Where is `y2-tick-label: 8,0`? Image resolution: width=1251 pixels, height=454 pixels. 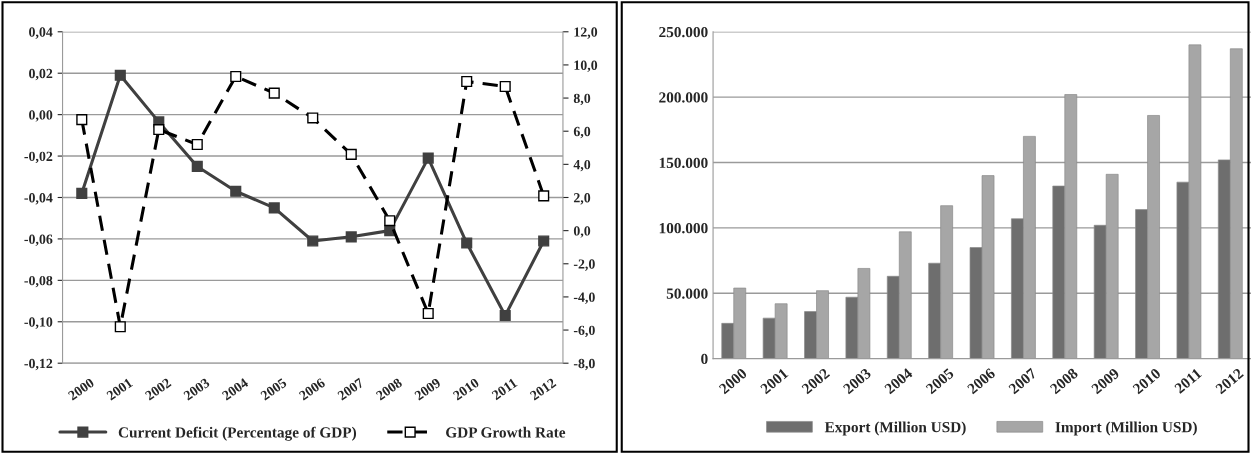 y2-tick-label: 8,0 is located at coordinates (582, 99).